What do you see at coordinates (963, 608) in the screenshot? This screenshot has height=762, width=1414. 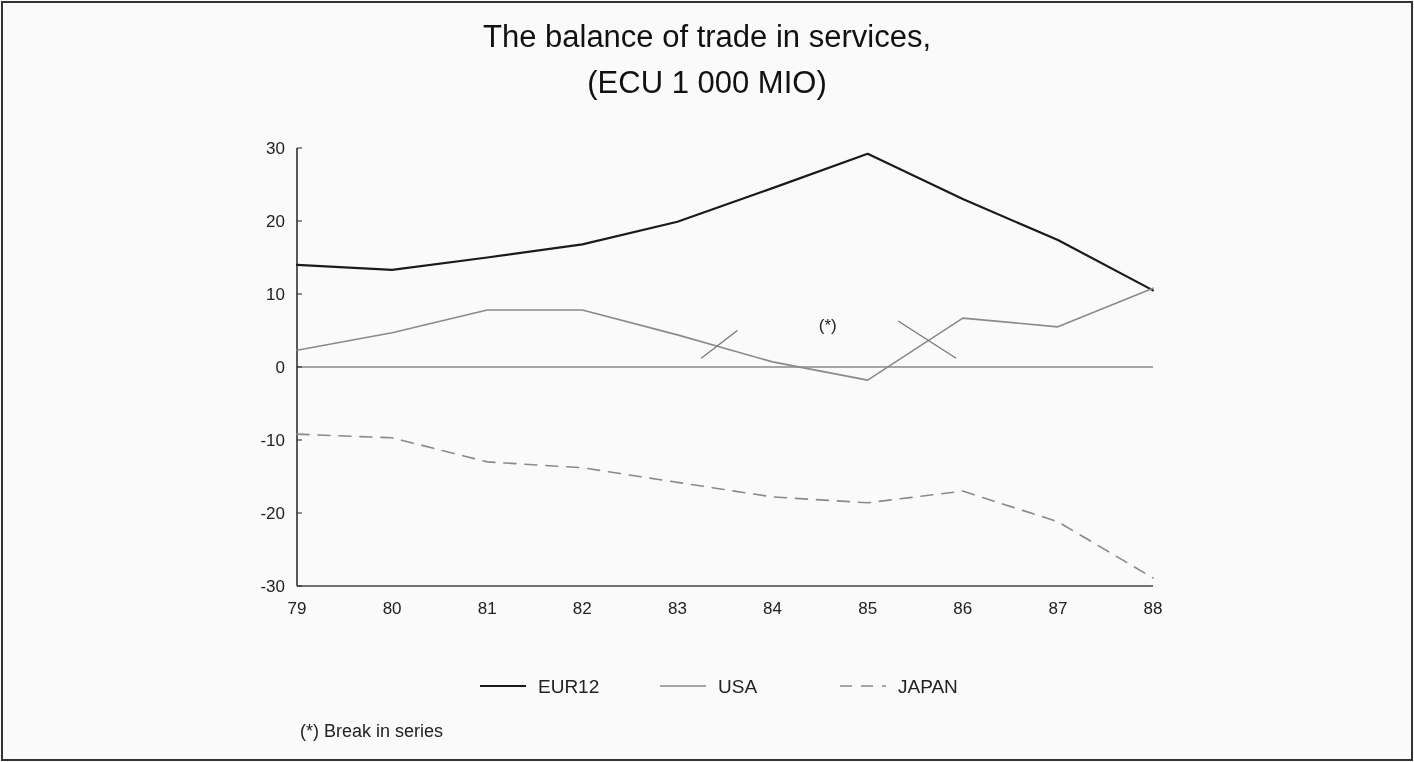 I see `x-tick-label: 86` at bounding box center [963, 608].